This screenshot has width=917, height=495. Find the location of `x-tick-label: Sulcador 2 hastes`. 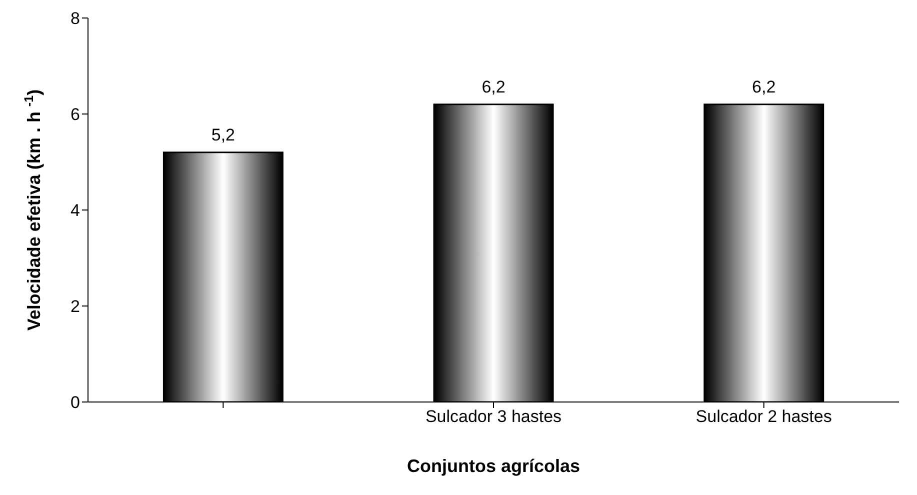

x-tick-label: Sulcador 2 hastes is located at coordinates (764, 416).